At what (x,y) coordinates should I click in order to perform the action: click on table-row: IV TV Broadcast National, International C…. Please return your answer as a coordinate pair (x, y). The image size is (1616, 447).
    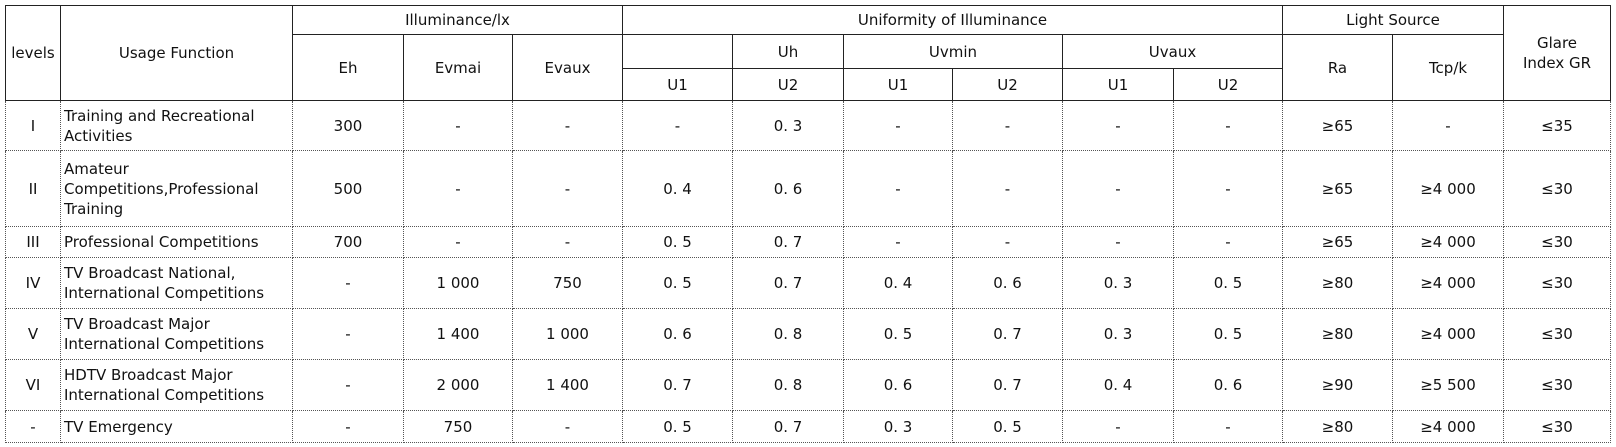
    Looking at the image, I should click on (808, 283).